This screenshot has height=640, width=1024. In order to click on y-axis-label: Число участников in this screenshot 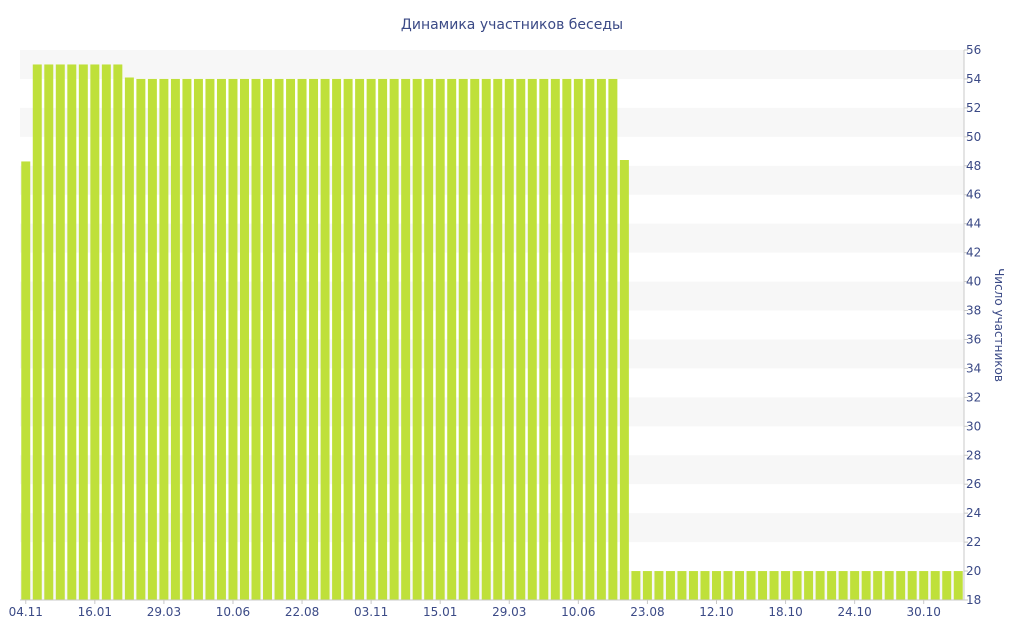, I will do `click(999, 325)`.